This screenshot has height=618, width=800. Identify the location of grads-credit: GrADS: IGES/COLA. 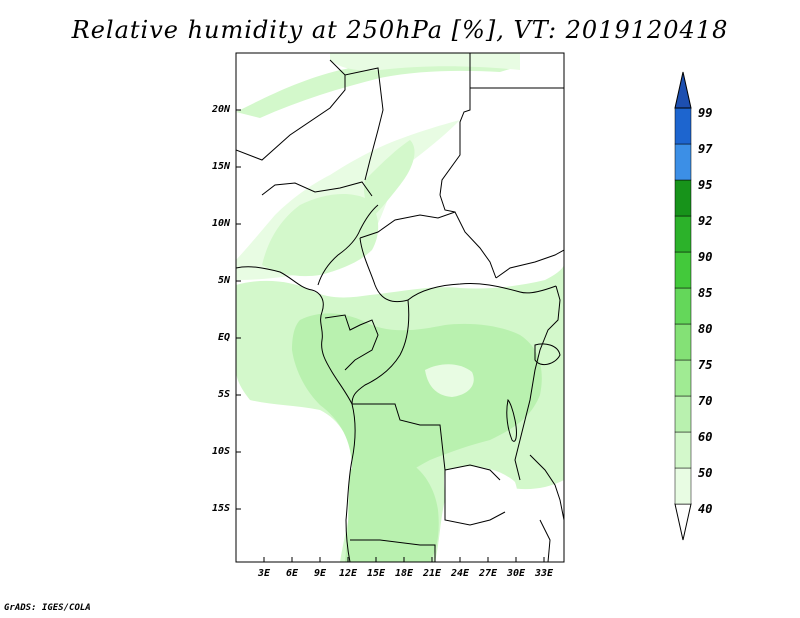
(47, 608).